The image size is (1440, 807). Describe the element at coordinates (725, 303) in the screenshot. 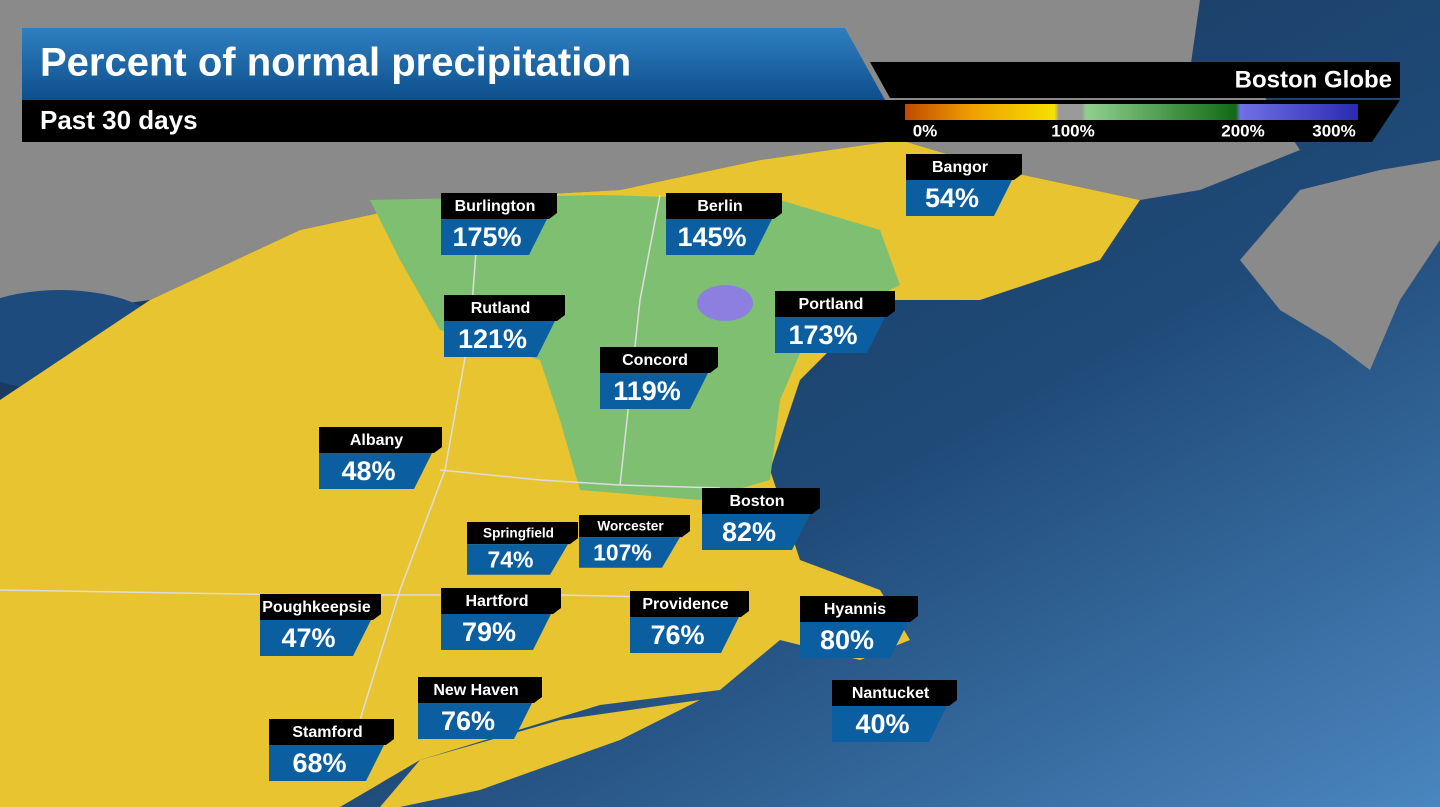

I see `high-precip-area` at that location.